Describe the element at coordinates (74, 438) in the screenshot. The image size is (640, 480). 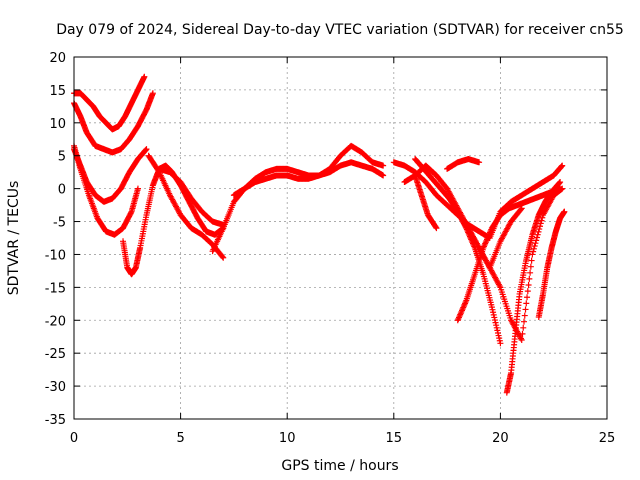
I see `x-tick-label: 0` at that location.